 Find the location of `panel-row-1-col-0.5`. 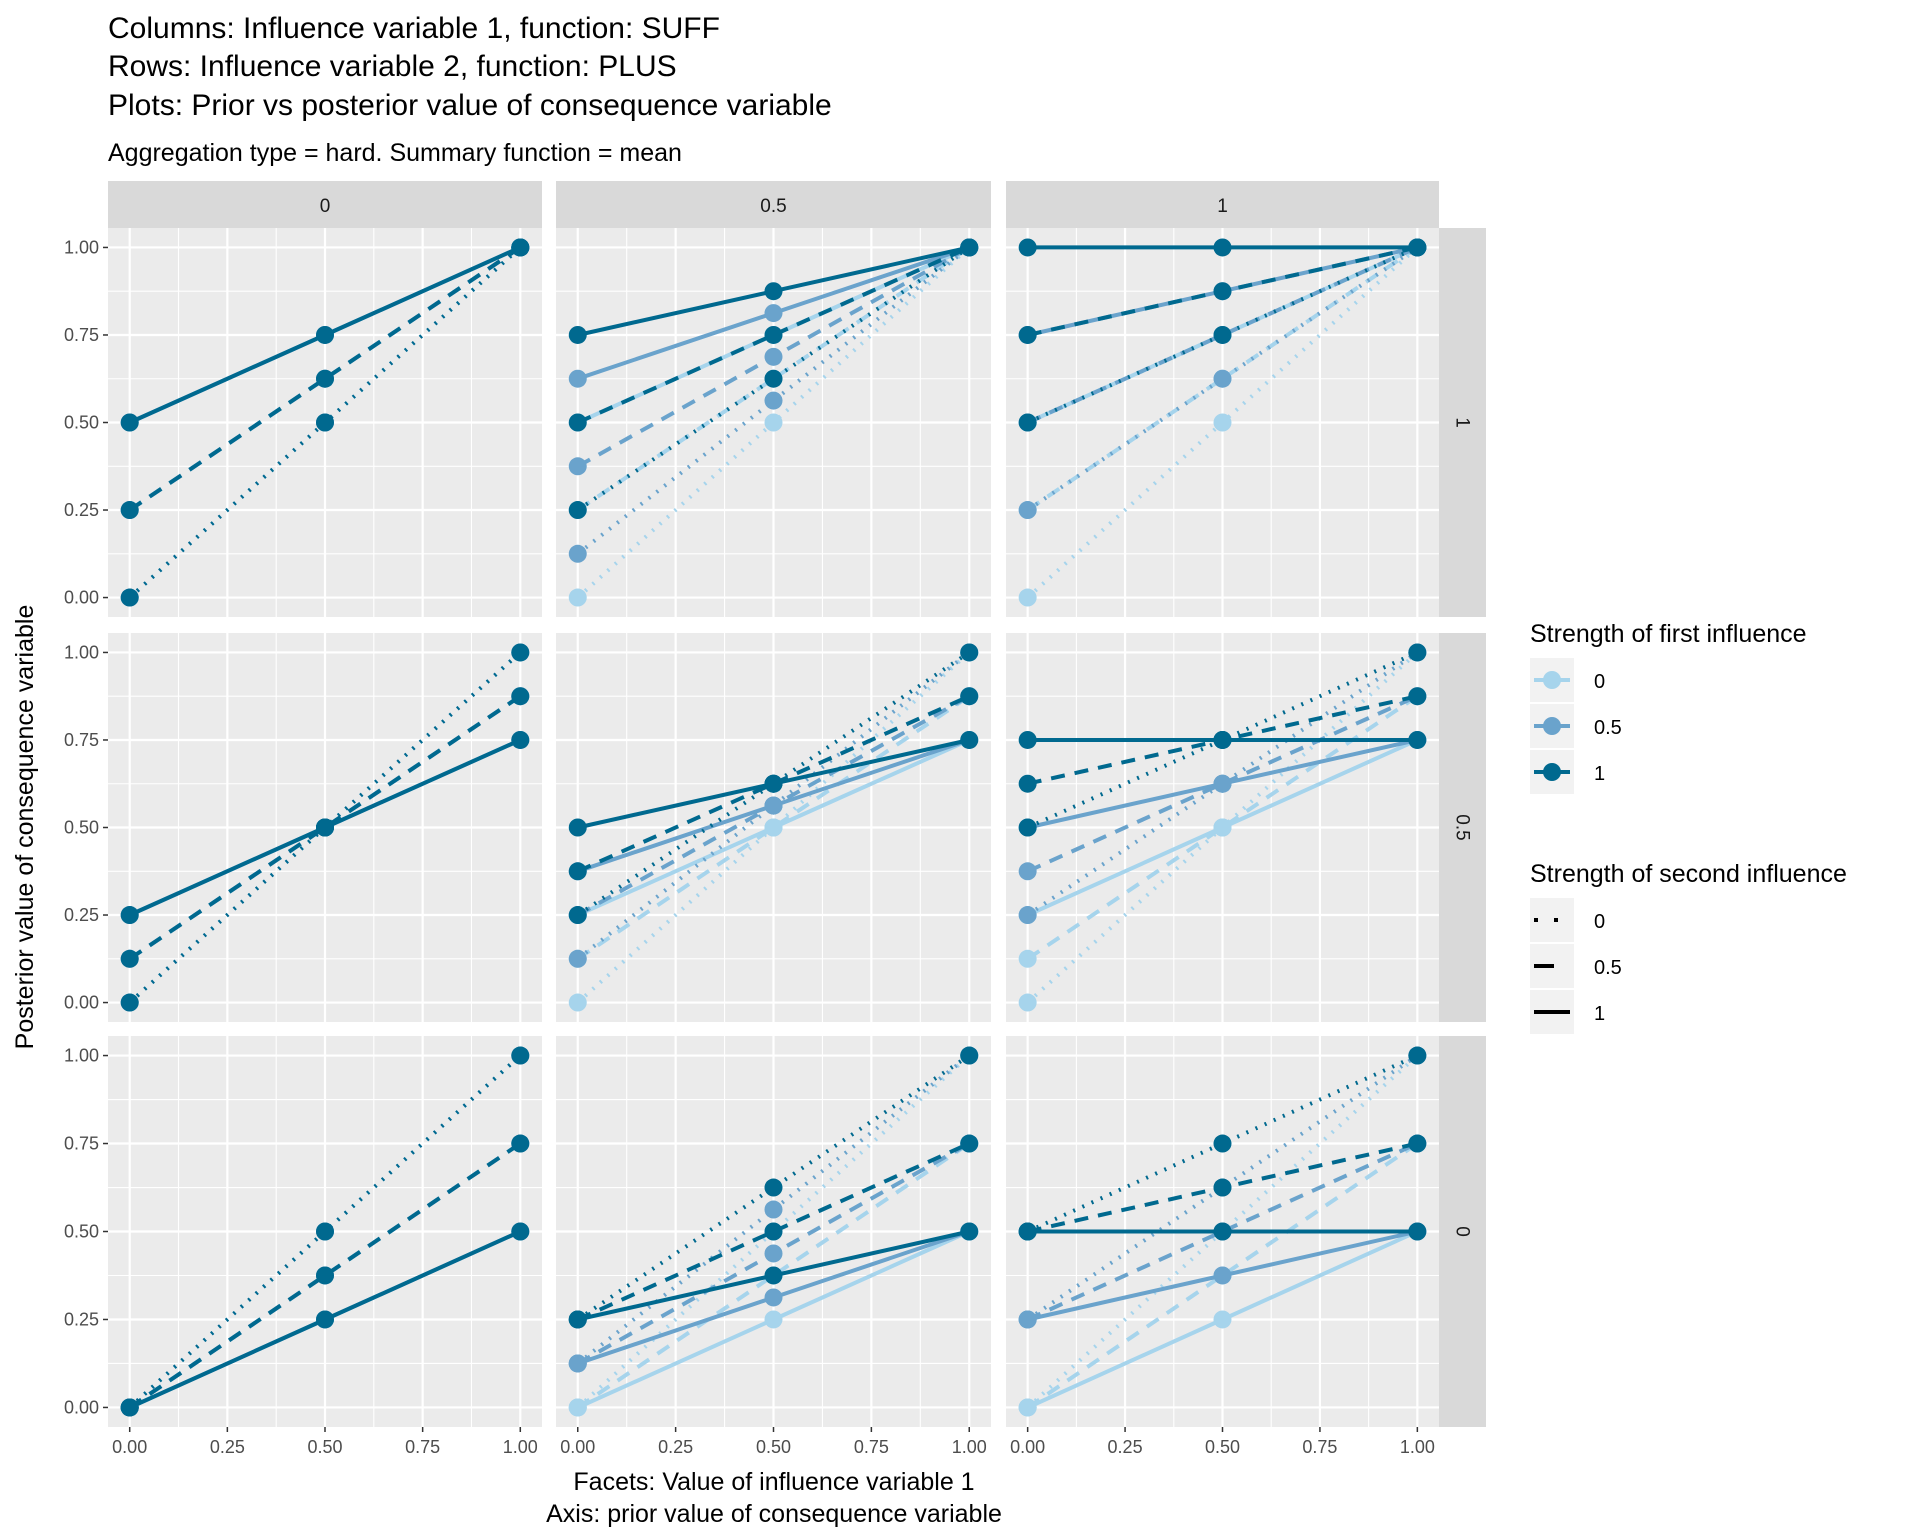

panel-row-1-col-0.5 is located at coordinates (773, 422).